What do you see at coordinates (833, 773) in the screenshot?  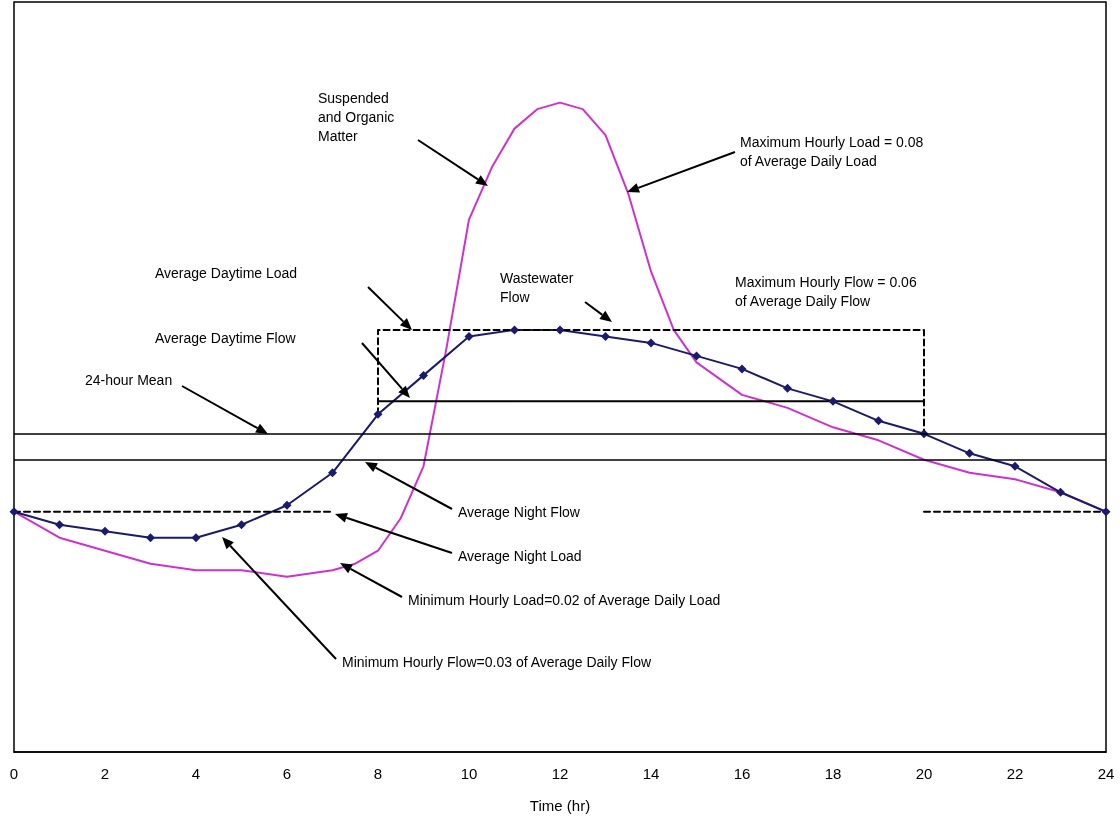 I see `x-tick-label: 18` at bounding box center [833, 773].